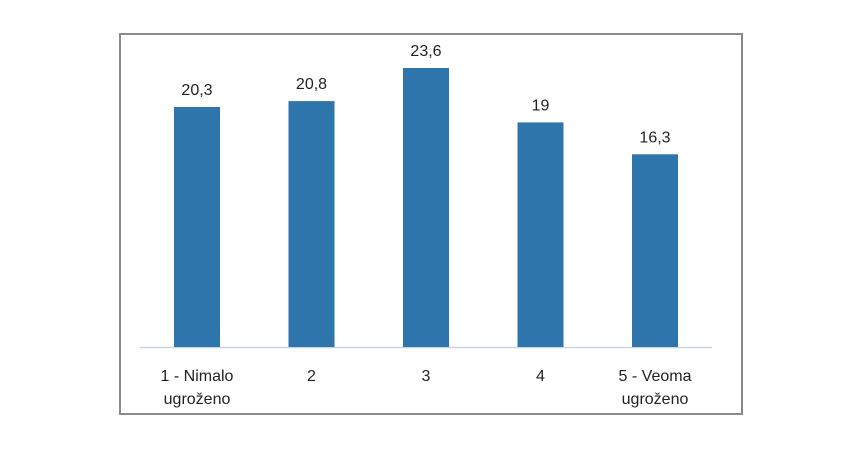 Image resolution: width=850 pixels, height=466 pixels. Describe the element at coordinates (311, 84) in the screenshot. I see `data-label-2: 20,8` at that location.